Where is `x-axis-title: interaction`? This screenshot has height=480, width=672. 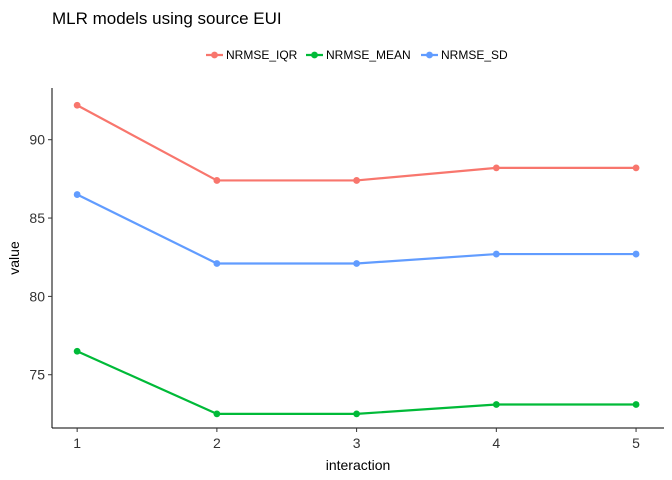
x-axis-title: interaction is located at coordinates (358, 465).